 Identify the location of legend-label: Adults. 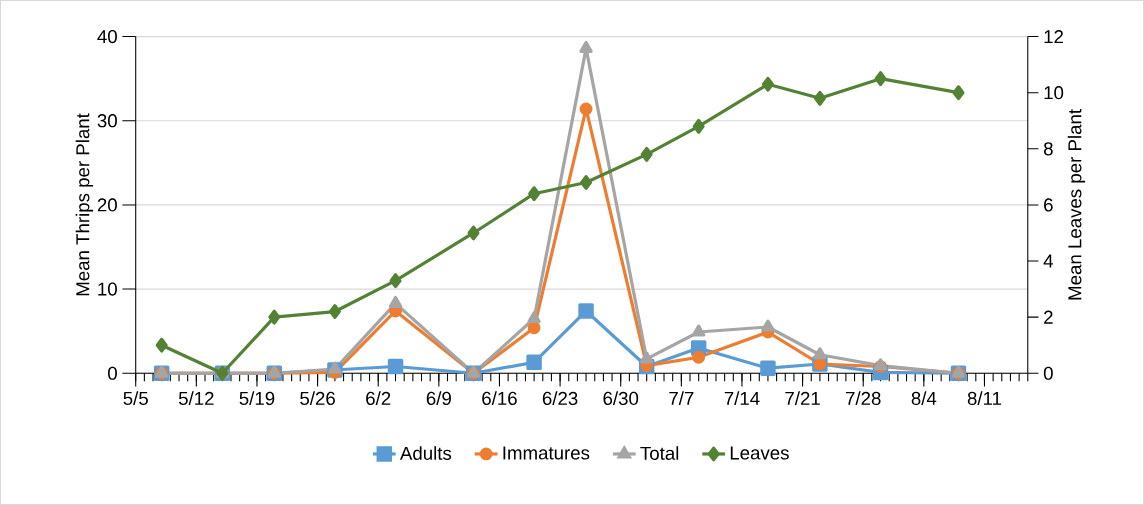
(425, 453).